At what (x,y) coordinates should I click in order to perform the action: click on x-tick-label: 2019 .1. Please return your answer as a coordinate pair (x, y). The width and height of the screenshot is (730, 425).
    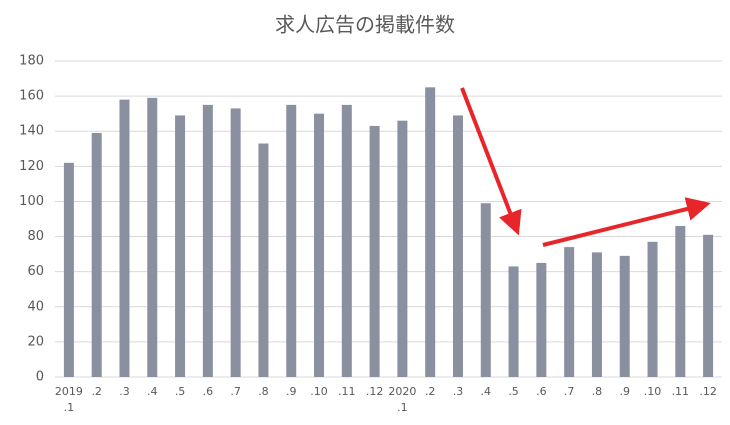
    Looking at the image, I should click on (68, 399).